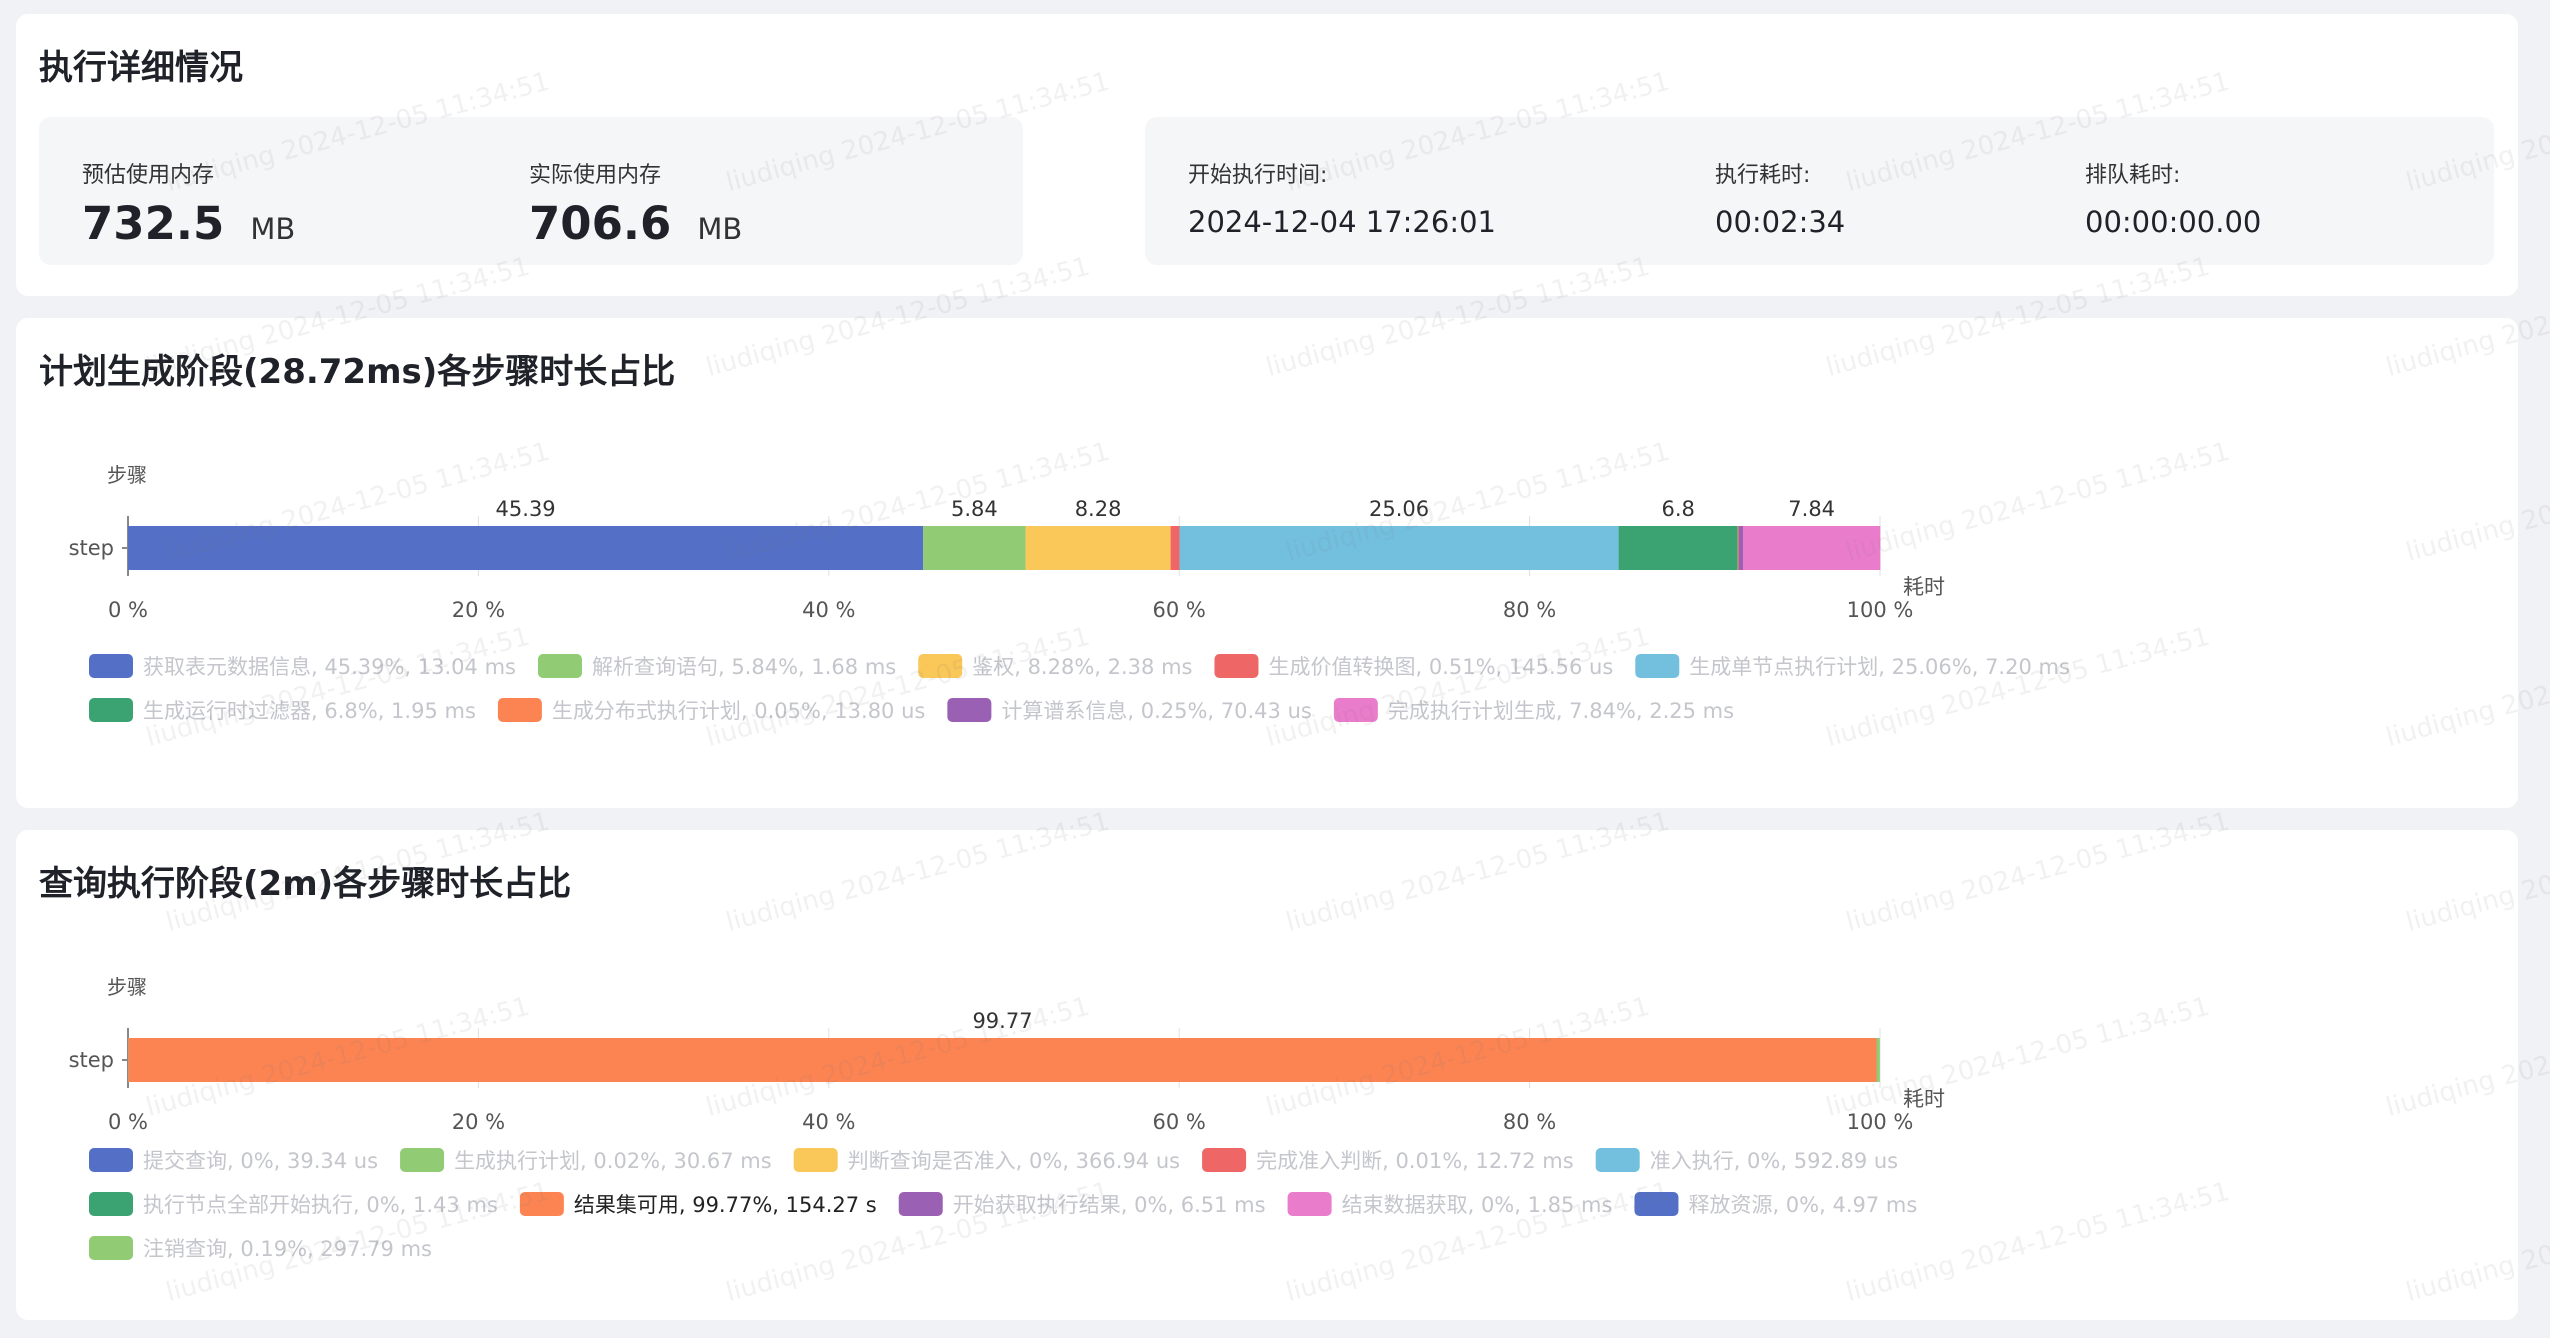  I want to click on legend-item: 计算谱系信息, 0.25%, 70.43 us, so click(1129, 710).